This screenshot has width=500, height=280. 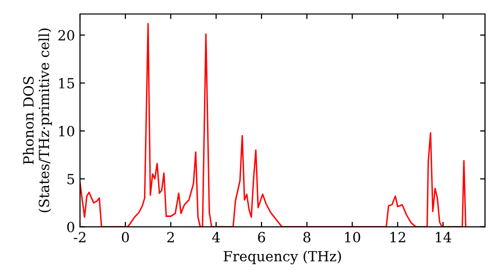 What do you see at coordinates (70, 227) in the screenshot?
I see `y-tick-label: 0` at bounding box center [70, 227].